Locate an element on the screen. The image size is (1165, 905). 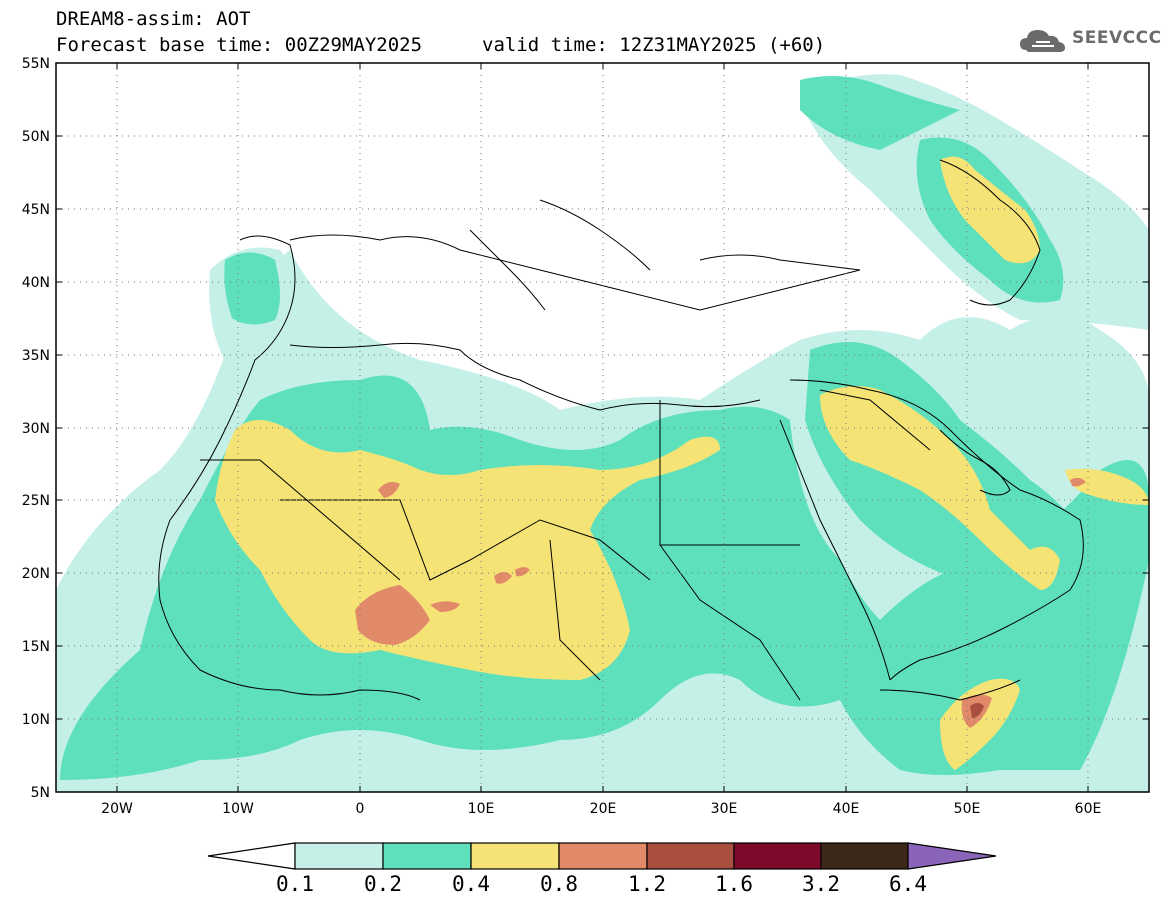
coastline-horn-of-africa is located at coordinates (950, 690).